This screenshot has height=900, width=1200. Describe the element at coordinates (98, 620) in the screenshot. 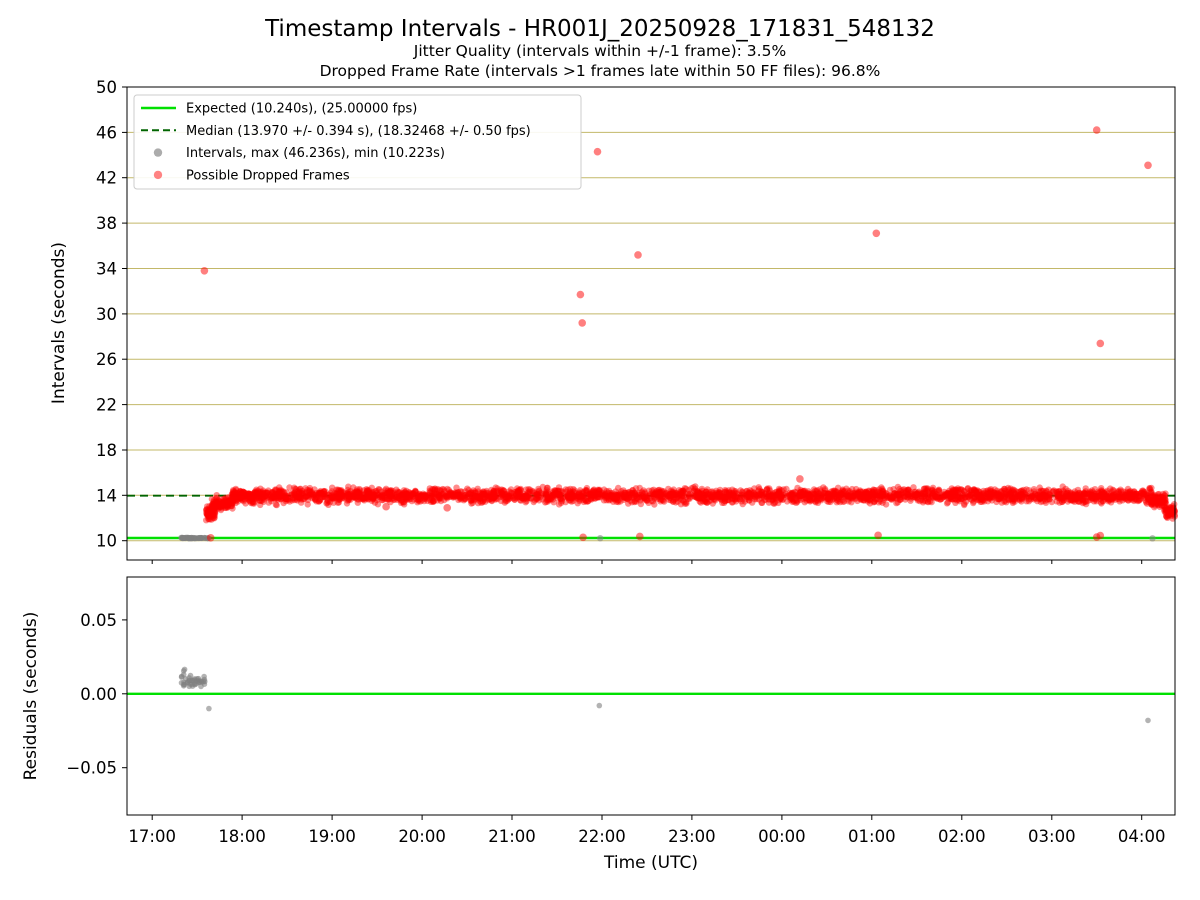

I see `bottom-y-tick-label: 0.05` at that location.